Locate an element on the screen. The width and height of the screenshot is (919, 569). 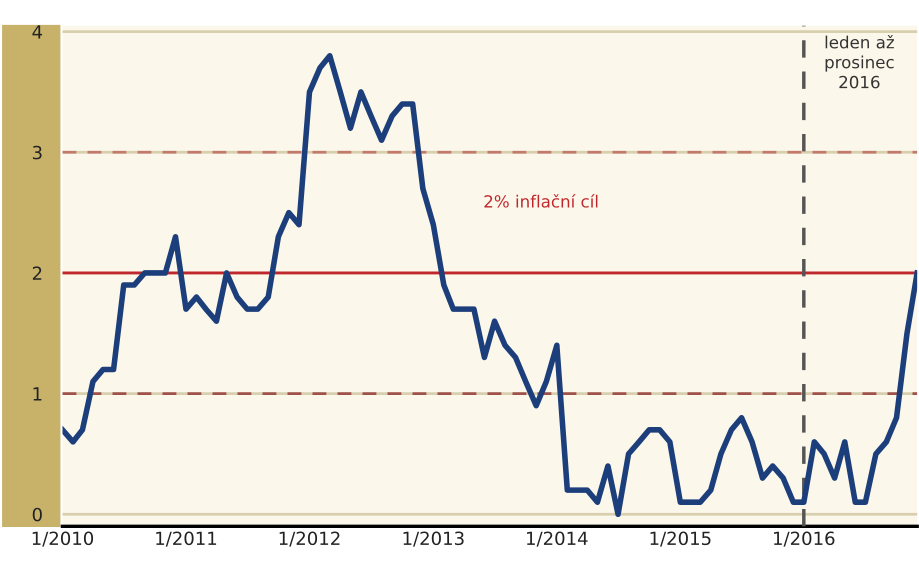
ref-line-label: leden až prosinec 2016 is located at coordinates (860, 61).